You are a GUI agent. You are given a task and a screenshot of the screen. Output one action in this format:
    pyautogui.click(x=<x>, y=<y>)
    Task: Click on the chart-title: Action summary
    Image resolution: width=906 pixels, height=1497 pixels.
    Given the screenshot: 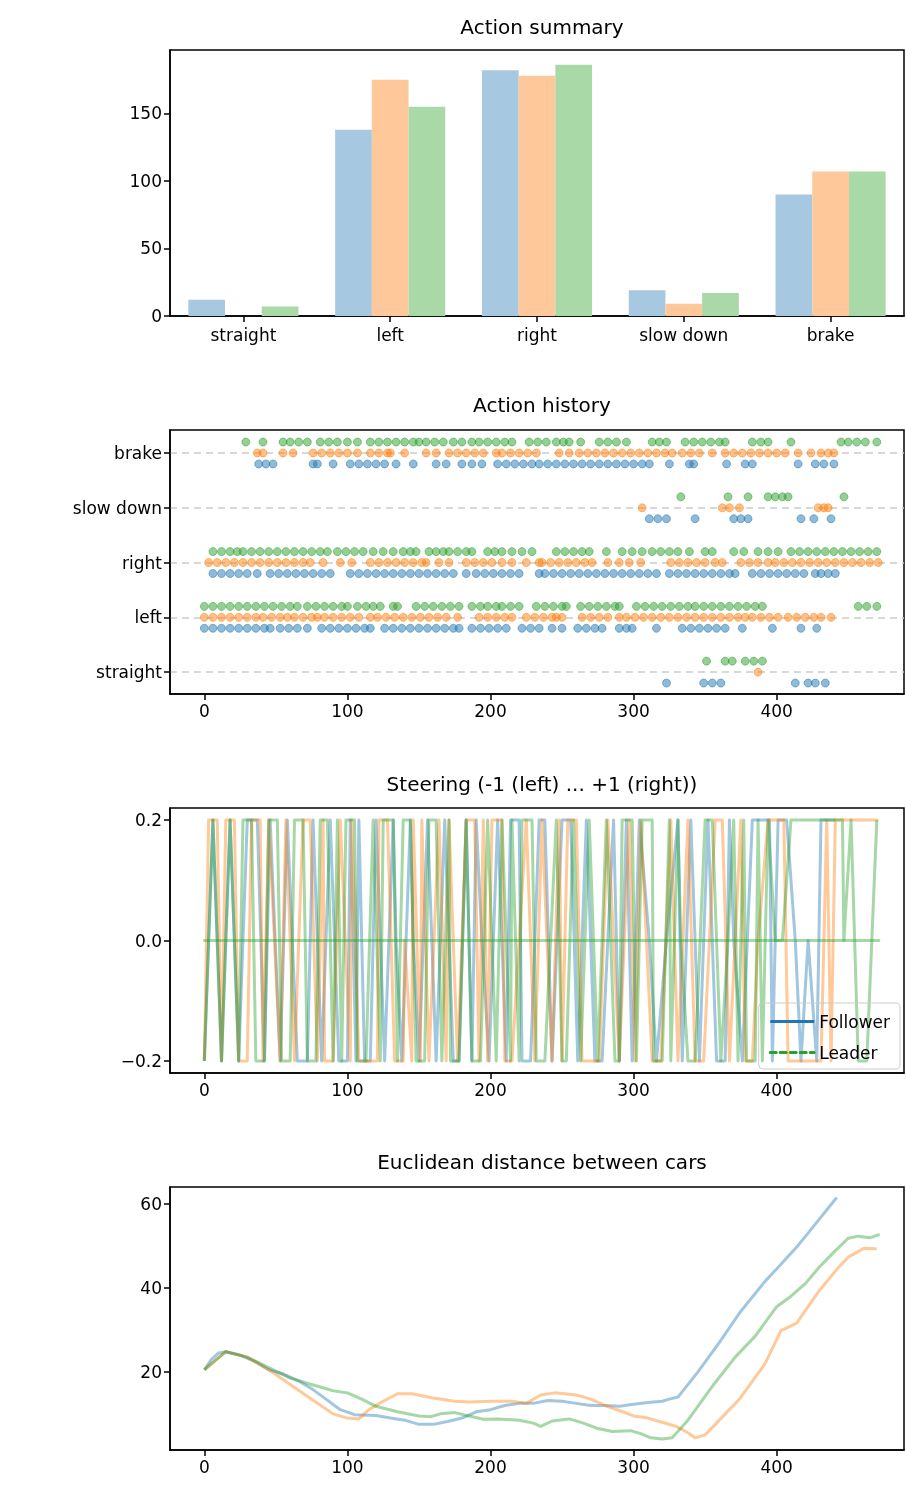 What is the action you would take?
    pyautogui.click(x=542, y=27)
    